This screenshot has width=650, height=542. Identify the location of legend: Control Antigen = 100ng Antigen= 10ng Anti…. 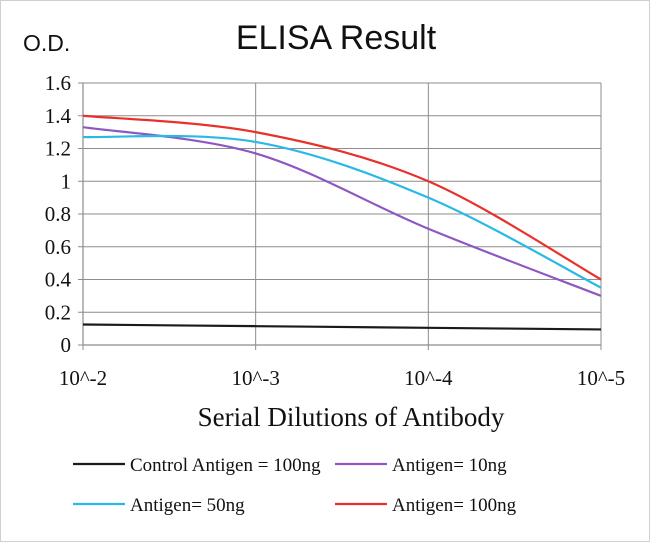
(295, 485).